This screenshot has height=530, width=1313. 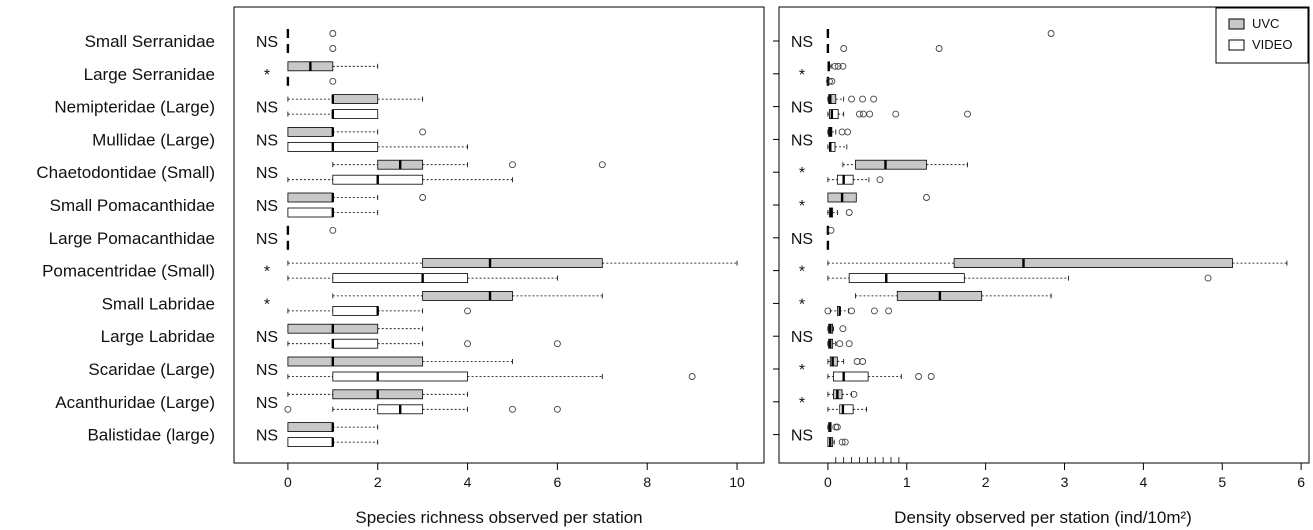 I want to click on category-label: Scaridae (Large), so click(x=151, y=369).